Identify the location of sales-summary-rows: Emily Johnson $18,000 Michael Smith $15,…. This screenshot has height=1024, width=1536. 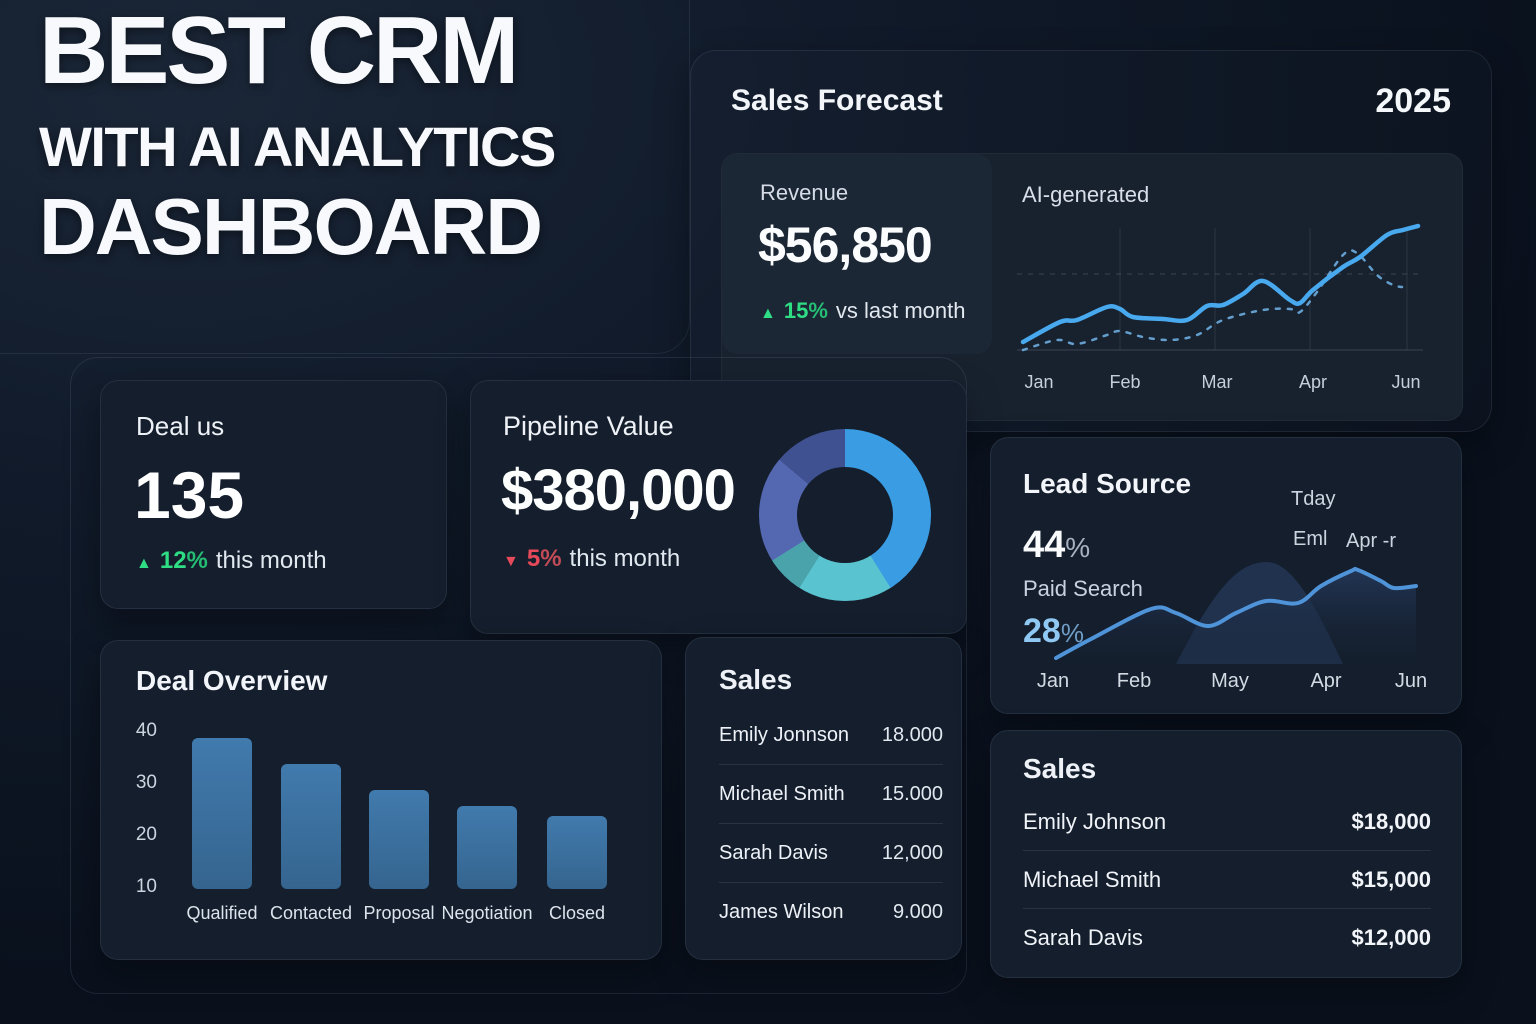
(1226, 879).